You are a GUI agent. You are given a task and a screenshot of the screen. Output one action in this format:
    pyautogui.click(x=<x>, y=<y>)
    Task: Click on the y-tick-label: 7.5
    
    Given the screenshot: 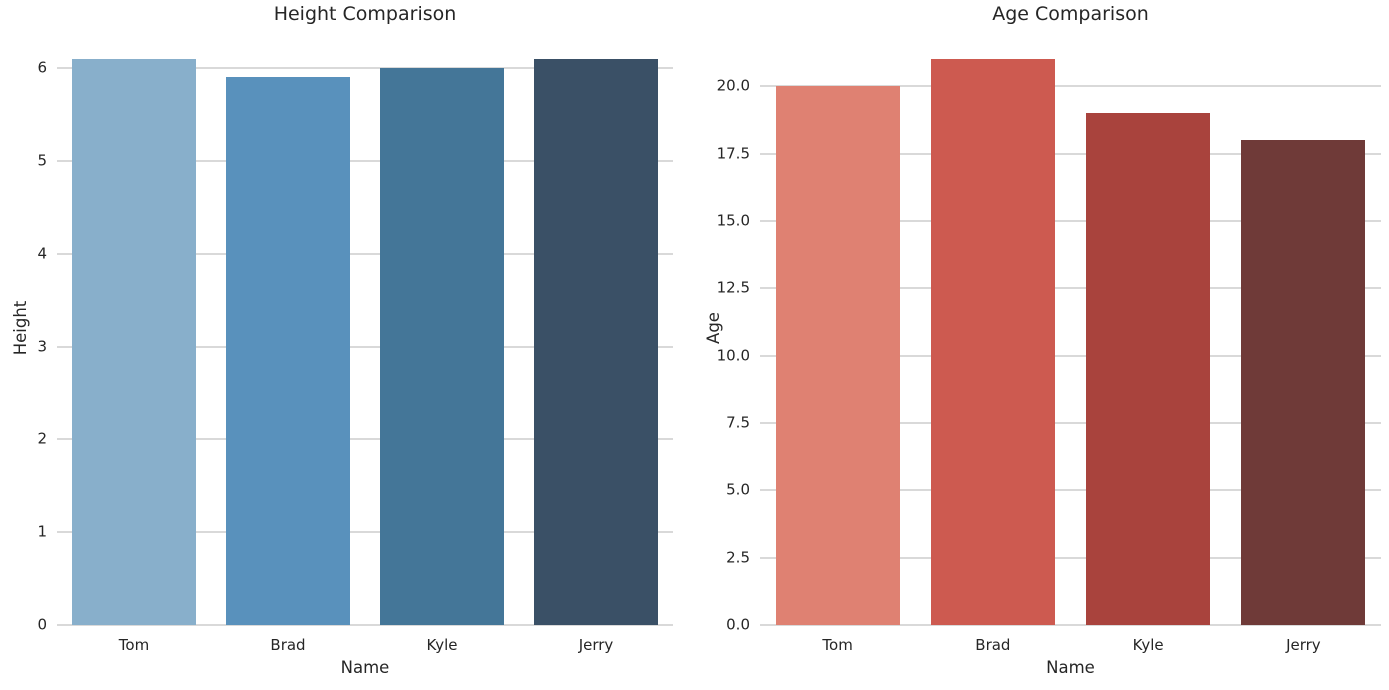 What is the action you would take?
    pyautogui.click(x=738, y=422)
    